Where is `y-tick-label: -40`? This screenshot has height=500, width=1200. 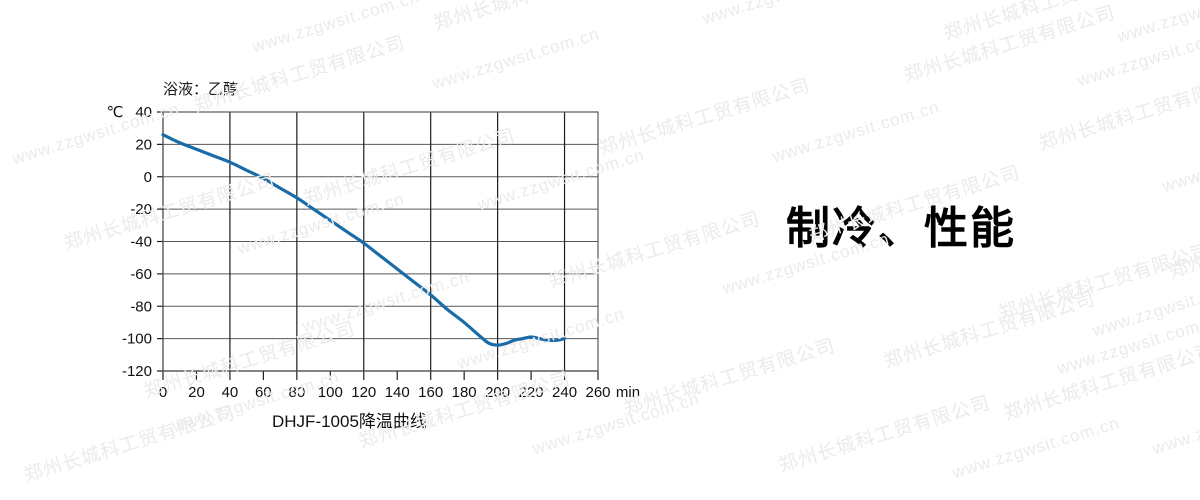 y-tick-label: -40 is located at coordinates (141, 242).